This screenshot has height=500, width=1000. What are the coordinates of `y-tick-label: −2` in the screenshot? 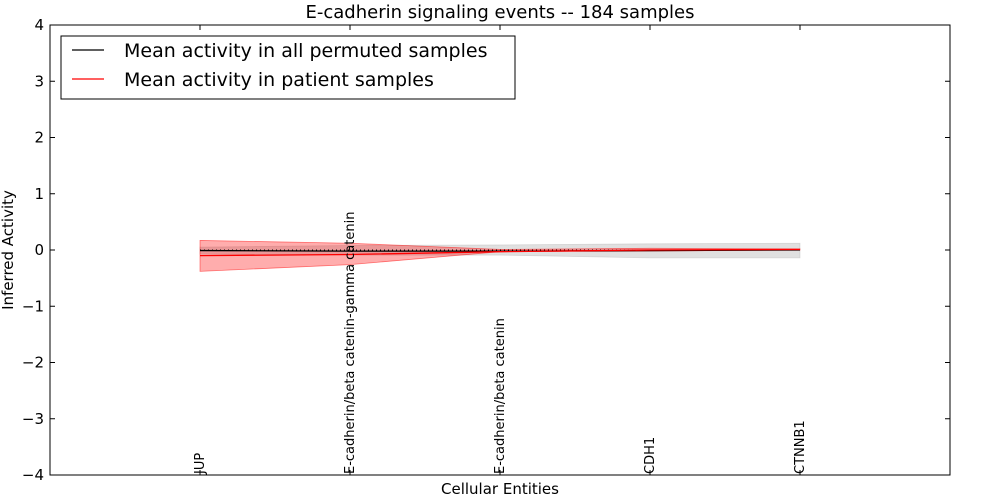 It's located at (33, 363).